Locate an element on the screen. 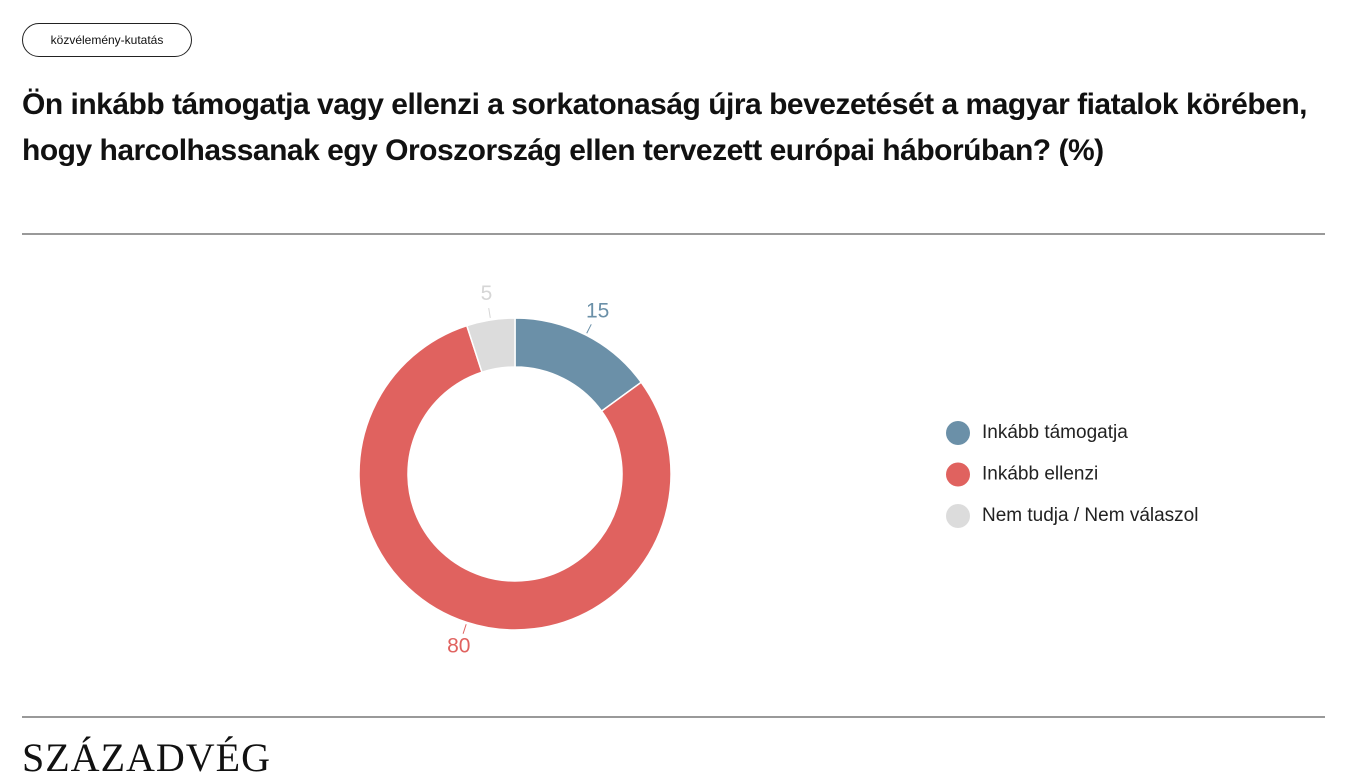  tag: közvélemény-kutatás is located at coordinates (107, 40).